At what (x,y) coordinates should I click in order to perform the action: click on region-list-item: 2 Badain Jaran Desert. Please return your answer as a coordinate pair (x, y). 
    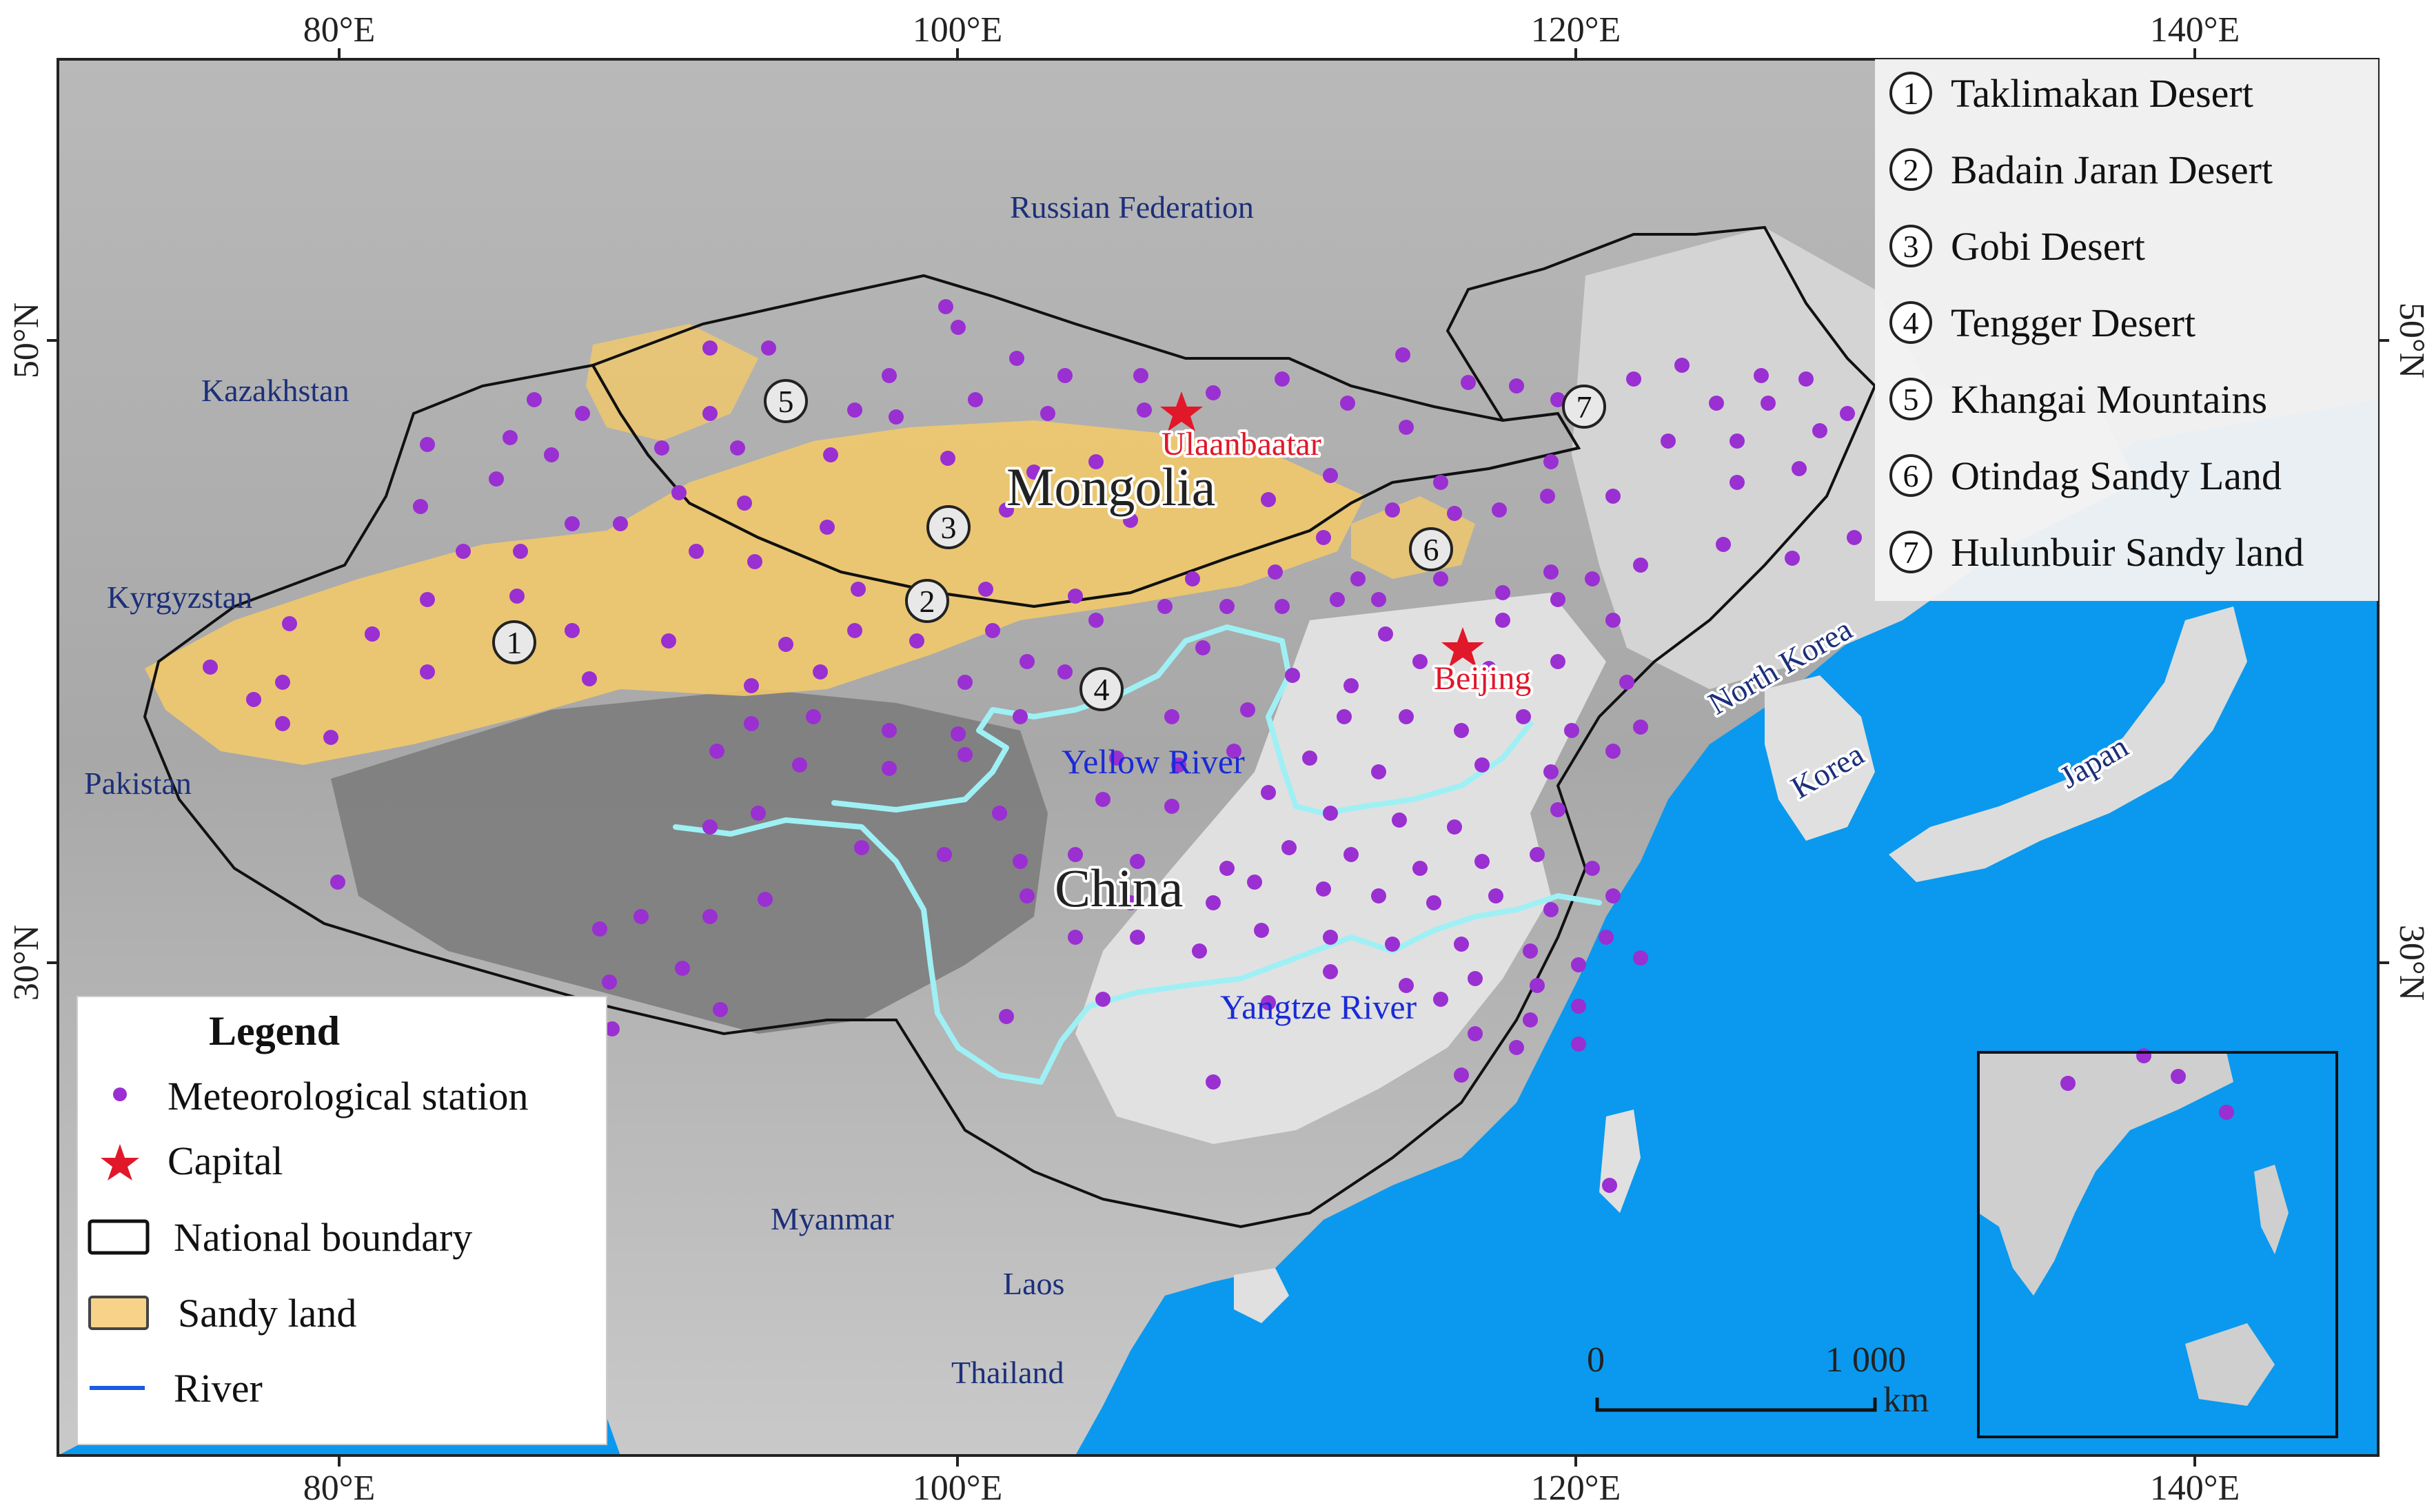
    Looking at the image, I should click on (2081, 169).